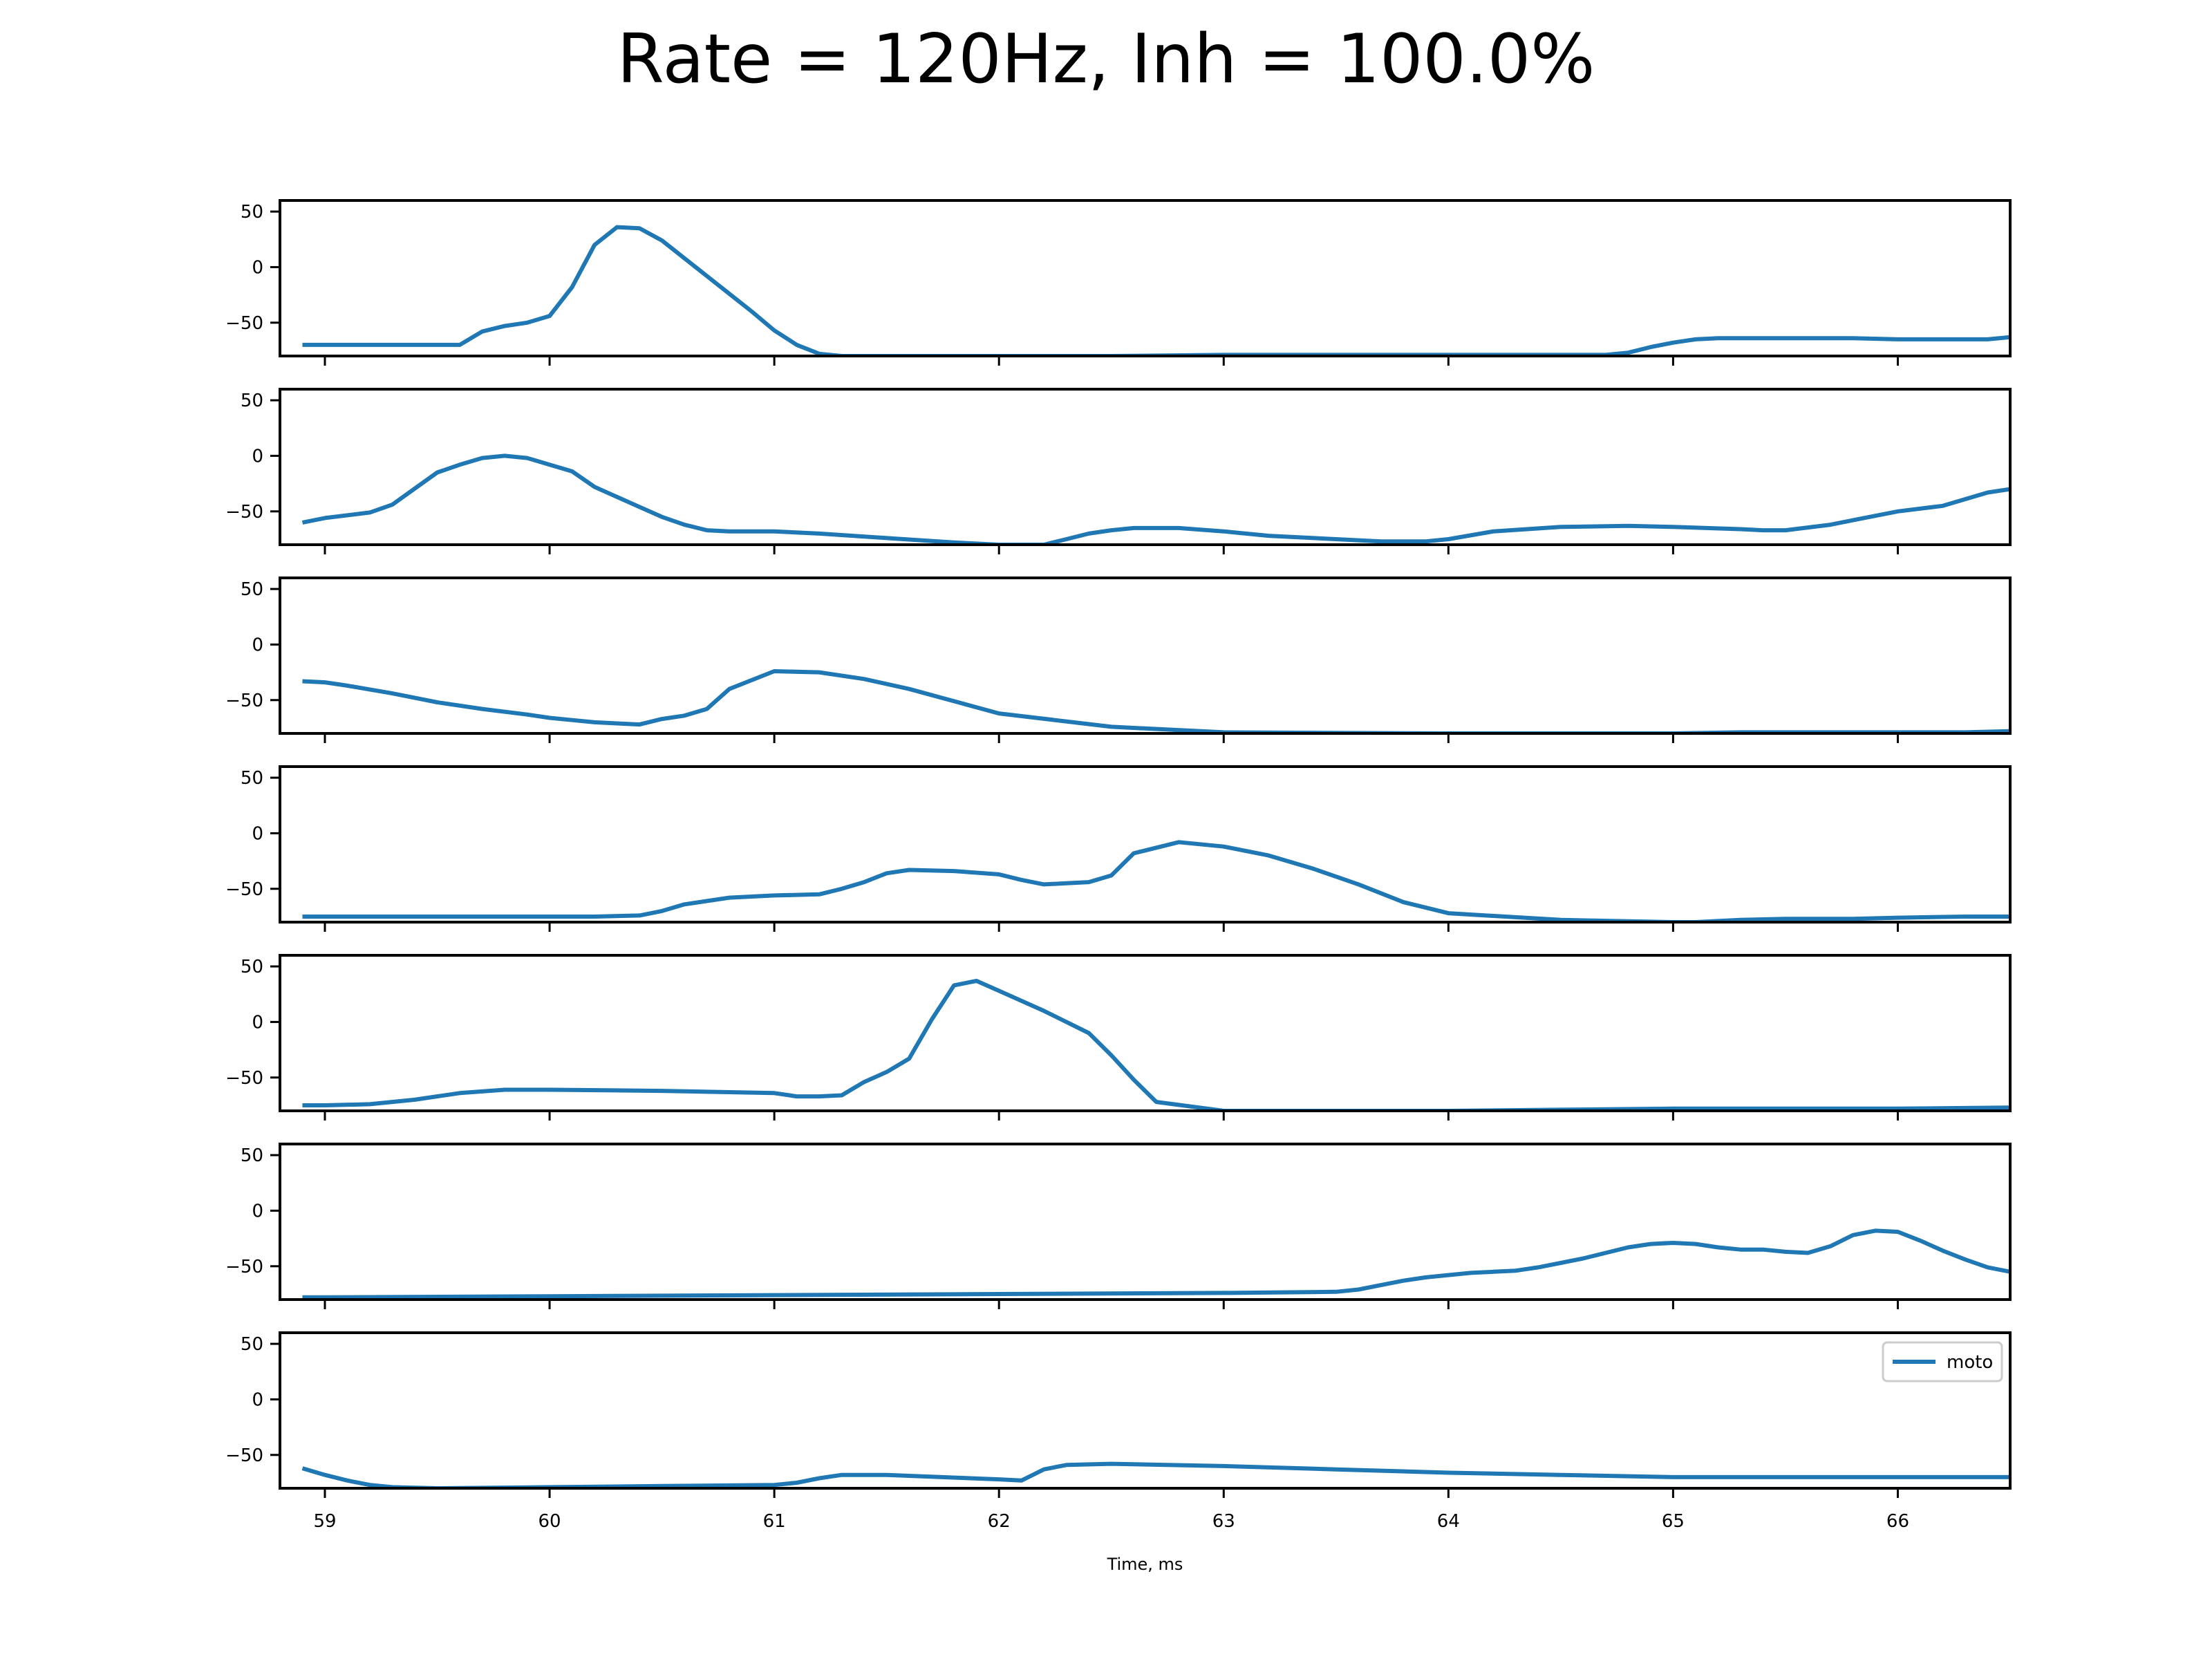 The width and height of the screenshot is (2212, 1659). What do you see at coordinates (1106, 60) in the screenshot?
I see `page-title: Rate = 120Hz, Inh = 100.0%` at bounding box center [1106, 60].